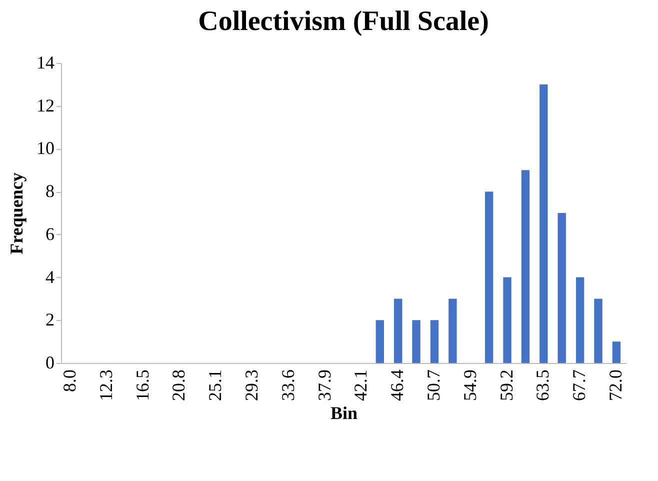 The image size is (658, 481). Describe the element at coordinates (50, 362) in the screenshot. I see `y-tick-label: 0` at that location.